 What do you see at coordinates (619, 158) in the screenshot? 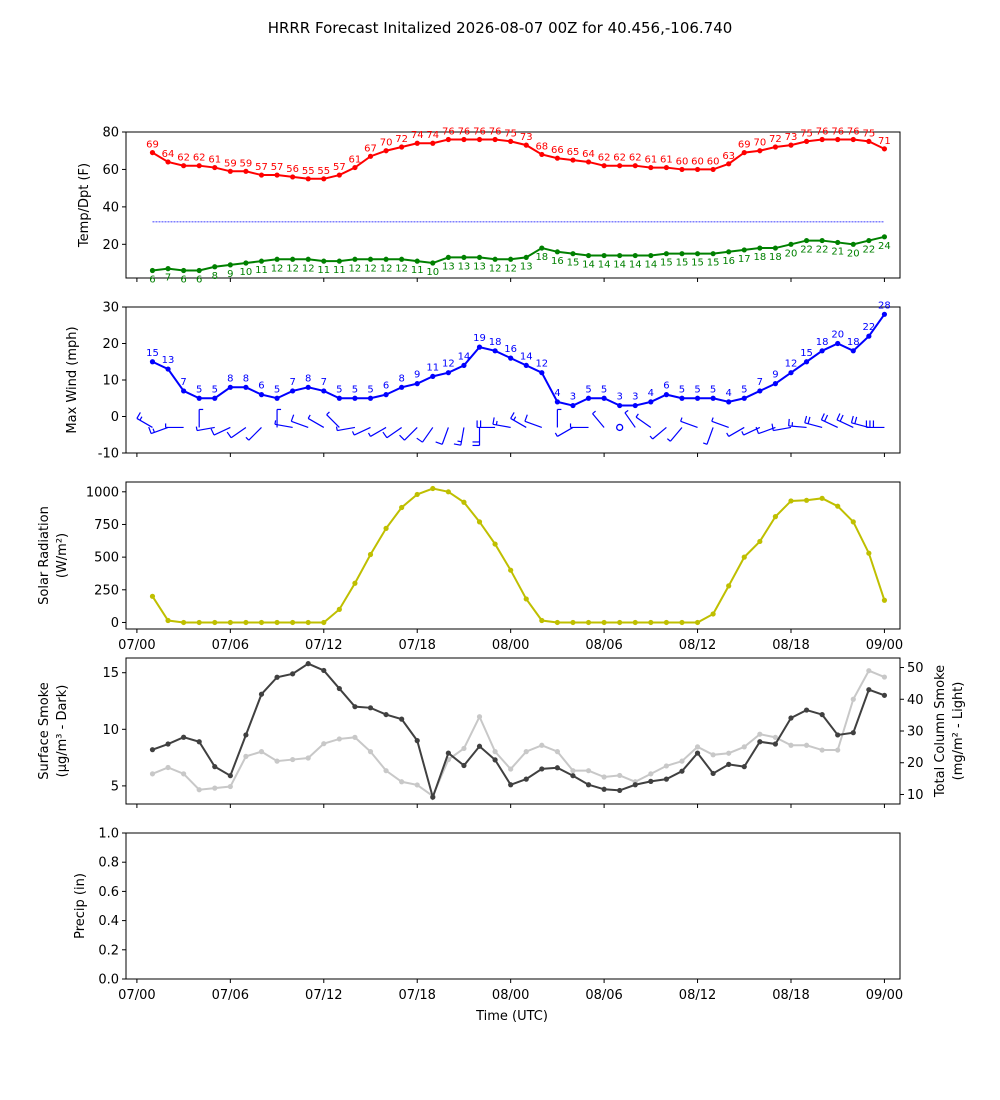
I see `temperature-data-label: 62` at bounding box center [619, 158].